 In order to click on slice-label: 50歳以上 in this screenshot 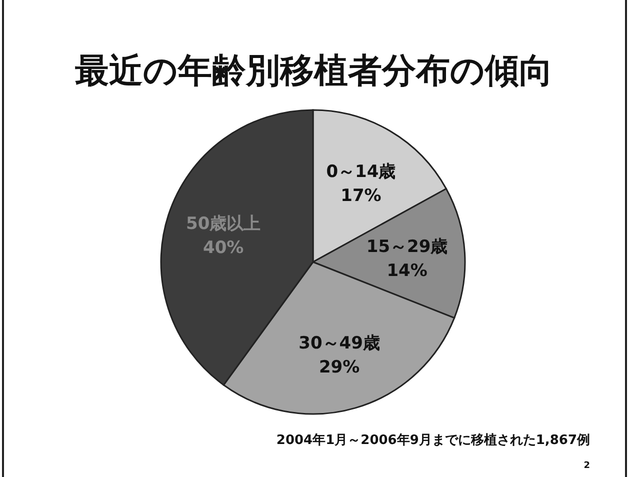, I will do `click(223, 224)`.